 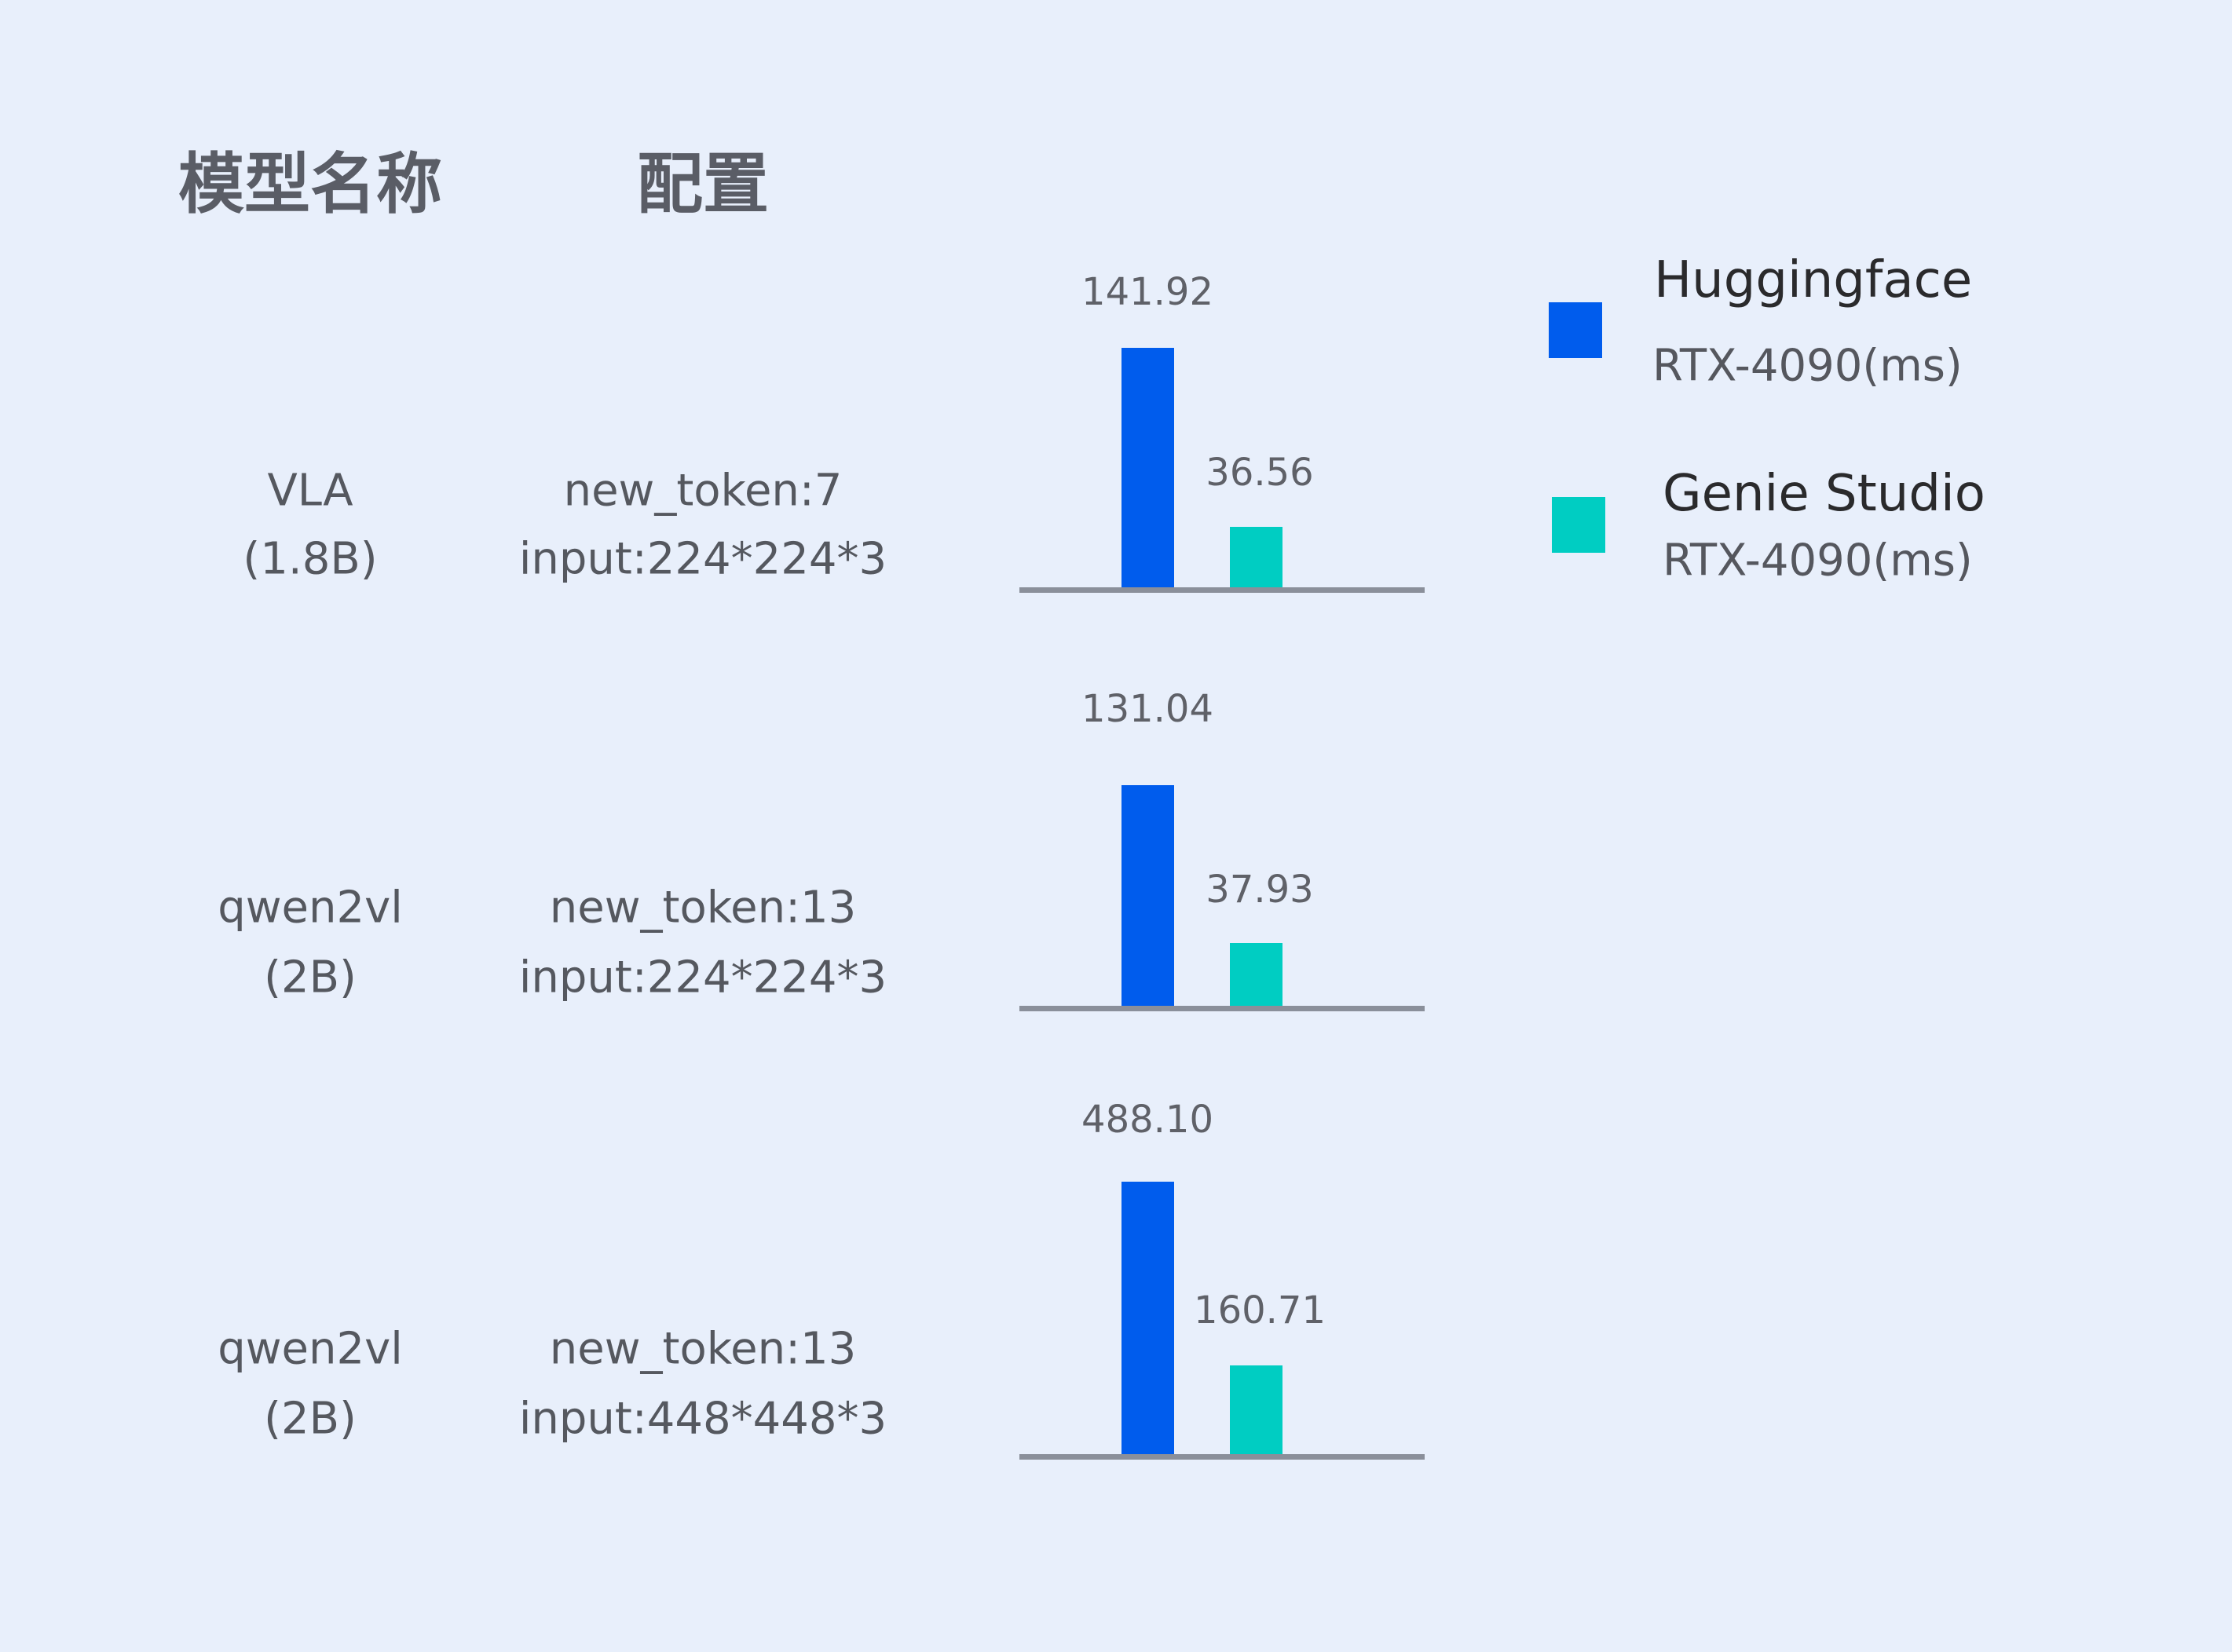 What do you see at coordinates (702, 1419) in the screenshot?
I see `config-input: input:448*448*3` at bounding box center [702, 1419].